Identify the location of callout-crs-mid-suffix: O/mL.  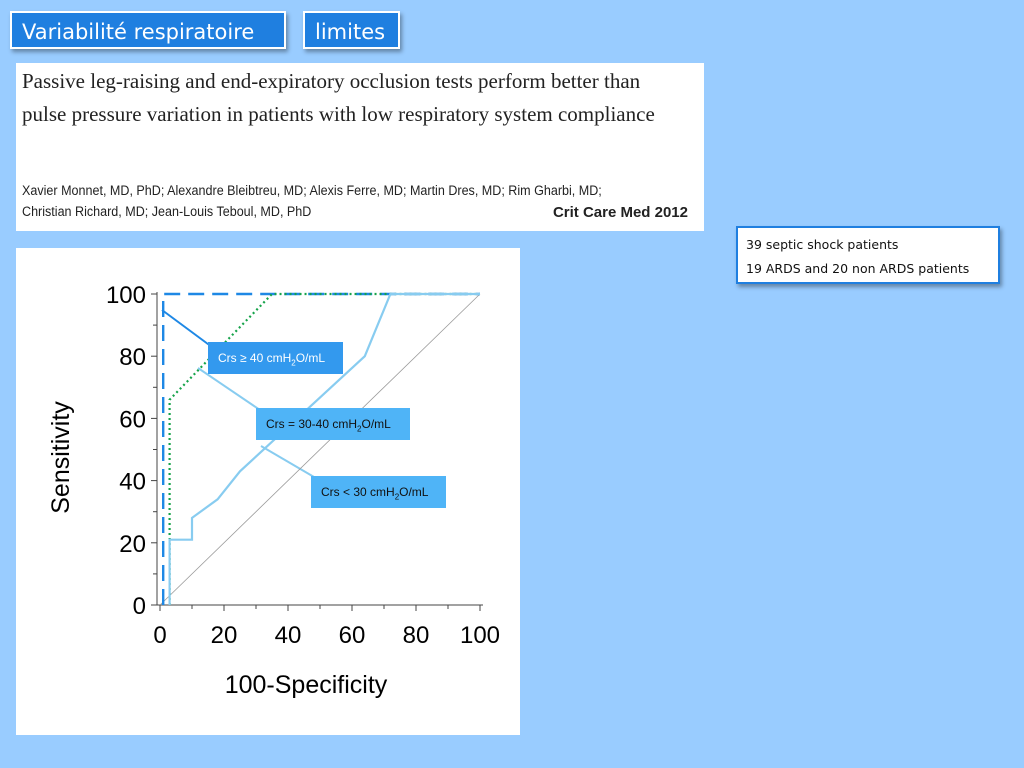
(376, 424).